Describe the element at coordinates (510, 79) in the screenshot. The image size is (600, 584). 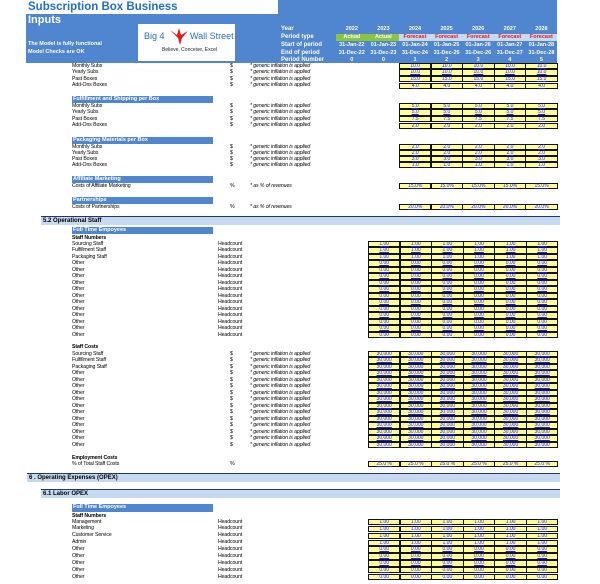
I see `input-cell: 15.0` at that location.